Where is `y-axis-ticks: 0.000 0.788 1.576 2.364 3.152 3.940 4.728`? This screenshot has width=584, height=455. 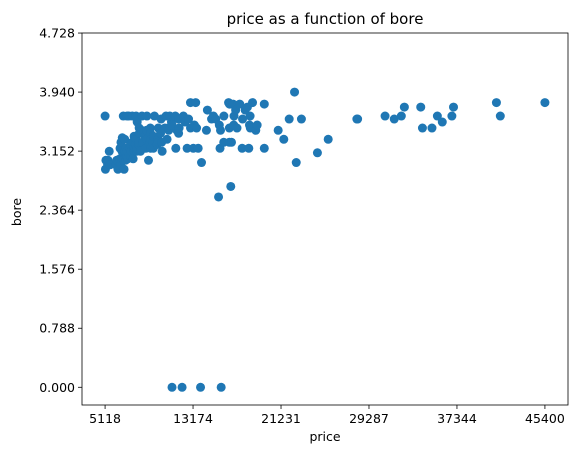 y-axis-ticks: 0.000 0.788 1.576 2.364 3.152 3.940 4.728 is located at coordinates (60, 210).